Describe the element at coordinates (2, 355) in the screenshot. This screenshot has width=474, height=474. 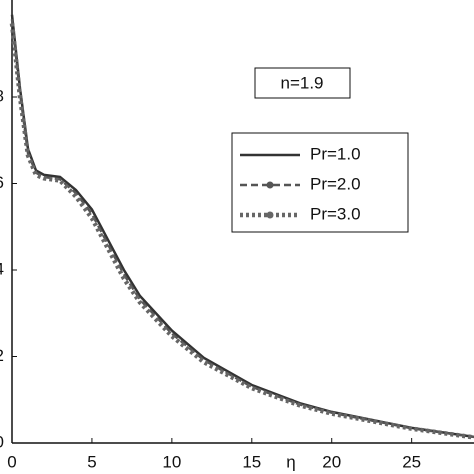
I see `y-tick-label: 0.2` at that location.